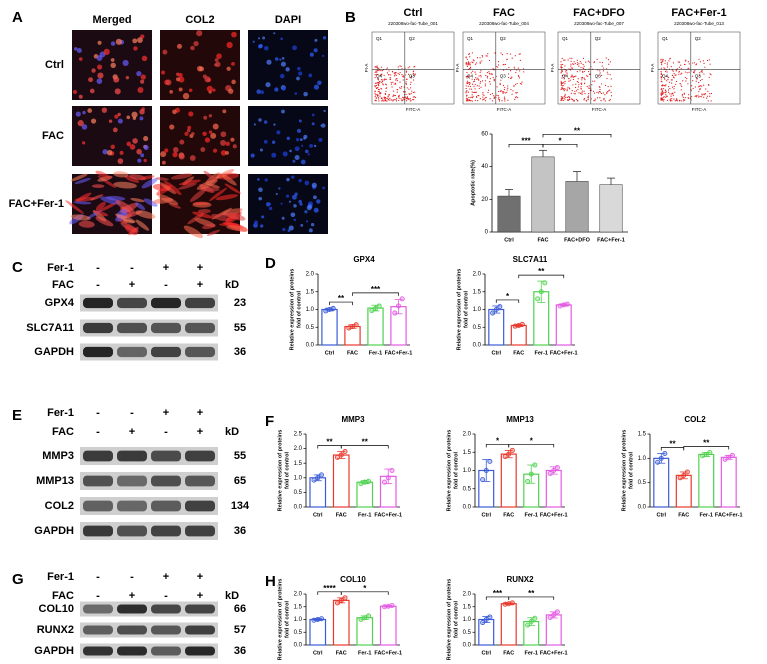 This screenshot has width=767, height=664. What do you see at coordinates (470, 76) in the screenshot?
I see `quadrant-label: Q4` at bounding box center [470, 76].